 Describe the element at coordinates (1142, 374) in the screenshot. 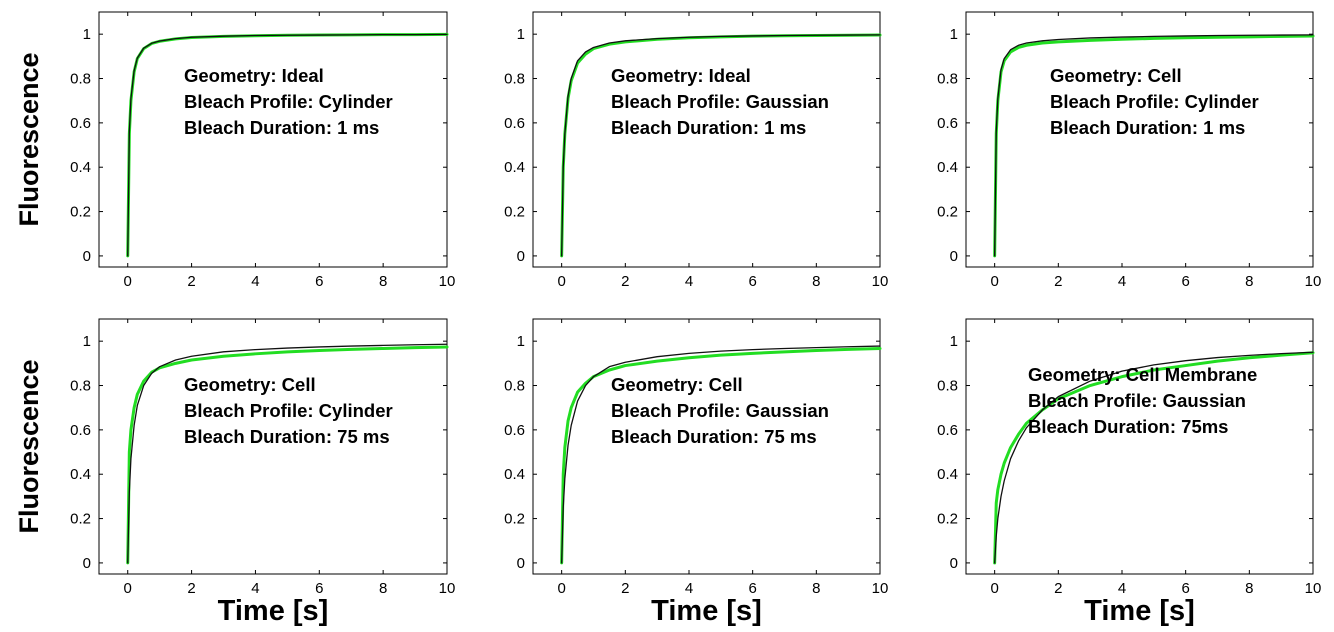

I see `annotation-line: Geometry: Cell Membrane` at that location.